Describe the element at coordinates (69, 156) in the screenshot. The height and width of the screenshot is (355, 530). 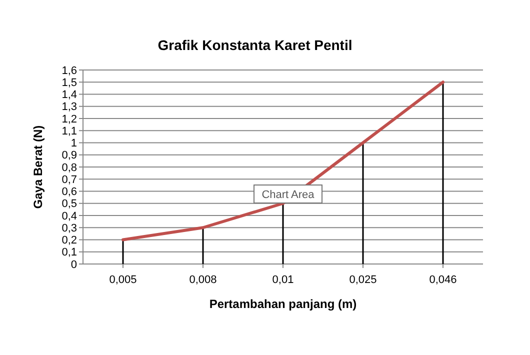
I see `y-tick-label: 0,9` at that location.